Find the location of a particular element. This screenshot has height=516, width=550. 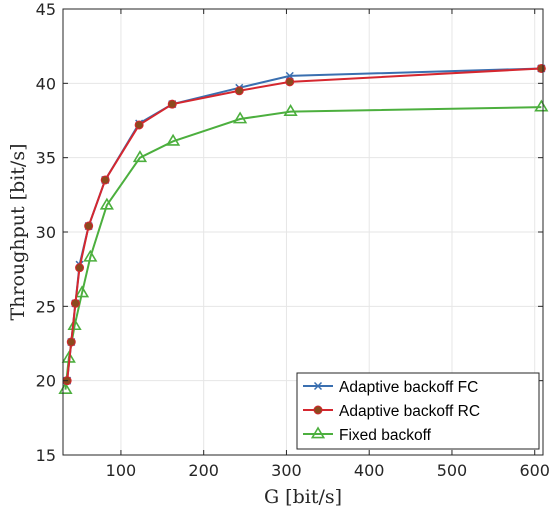

x-tick-label: 200 is located at coordinates (203, 470).